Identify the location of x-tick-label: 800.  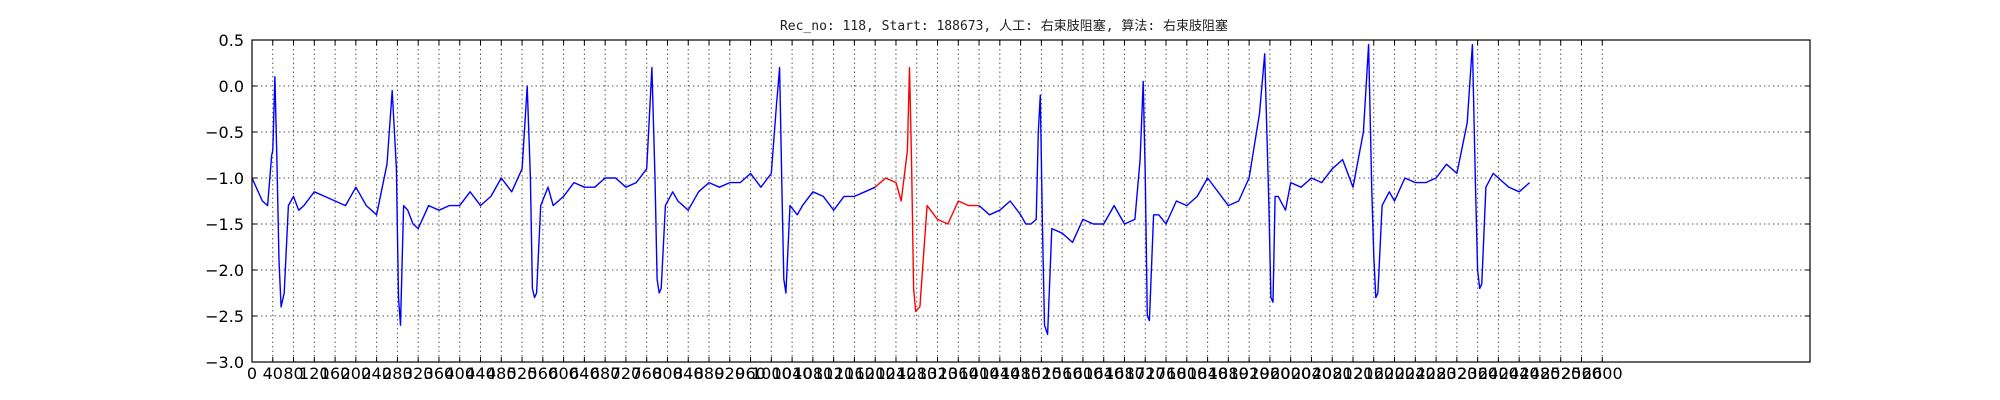
(667, 373).